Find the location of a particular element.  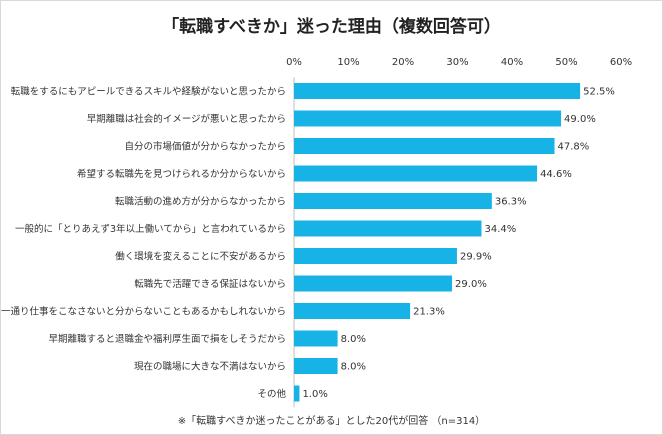

category-label: 一般的に「とりあえず3年以上働いてから」と言われているから is located at coordinates (150, 229).